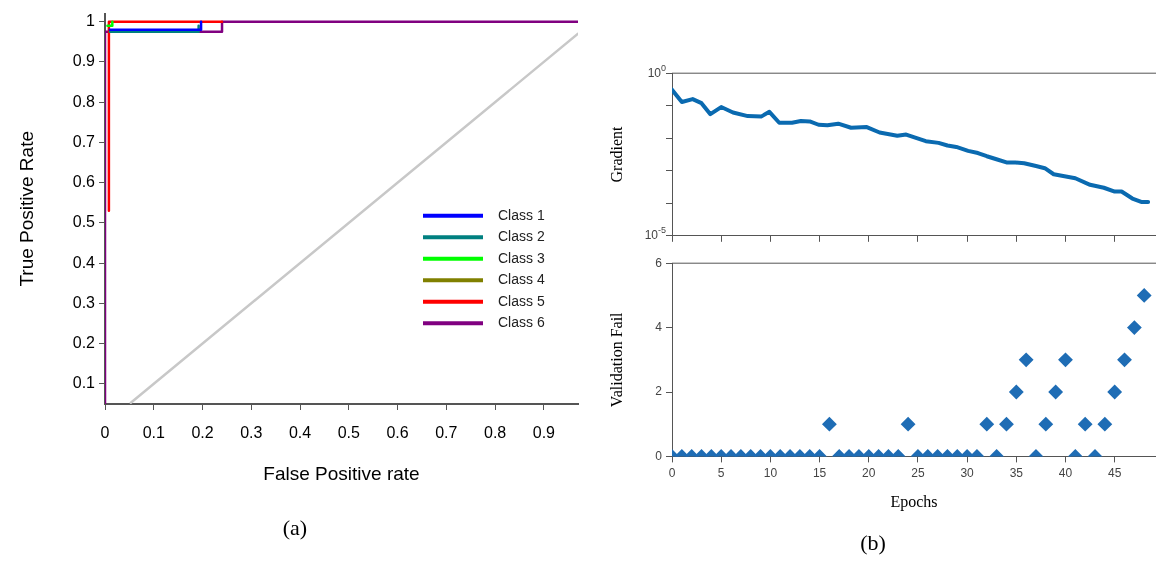 The width and height of the screenshot is (1156, 565). Describe the element at coordinates (91, 21) in the screenshot. I see `y-tick-label: 1` at that location.